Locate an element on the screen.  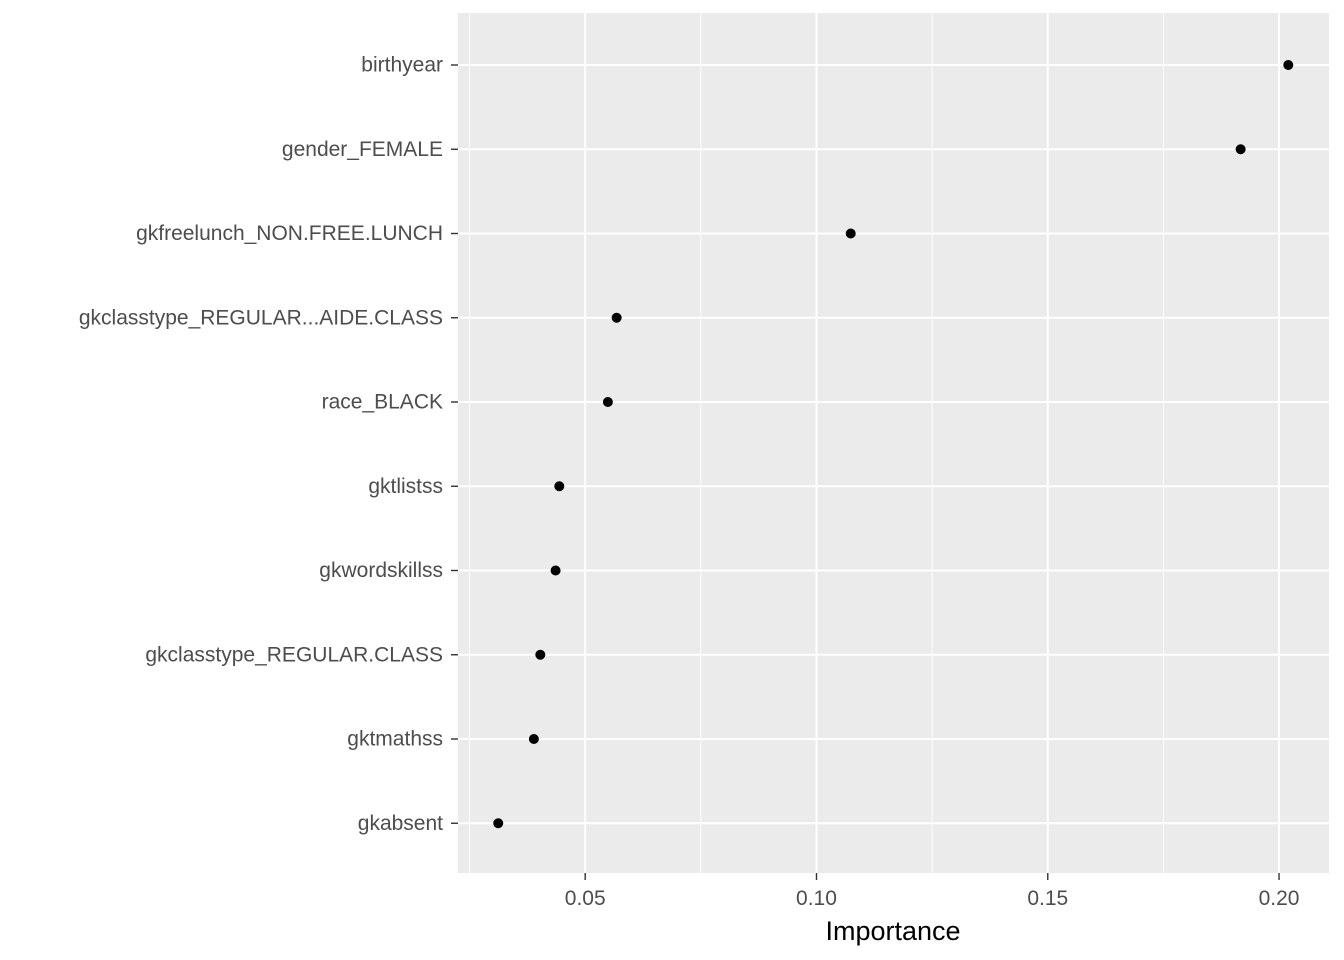
x-tick-label: 0.10 is located at coordinates (816, 898).